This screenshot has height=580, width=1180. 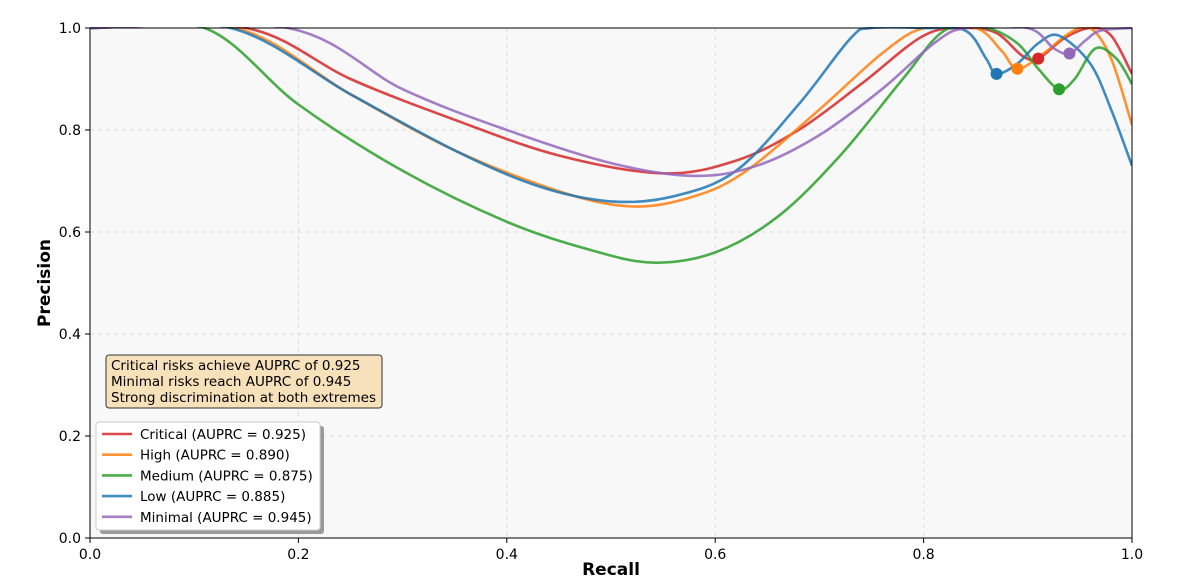 What do you see at coordinates (226, 476) in the screenshot?
I see `legend-label: Medium (AUPRC = 0.875)` at bounding box center [226, 476].